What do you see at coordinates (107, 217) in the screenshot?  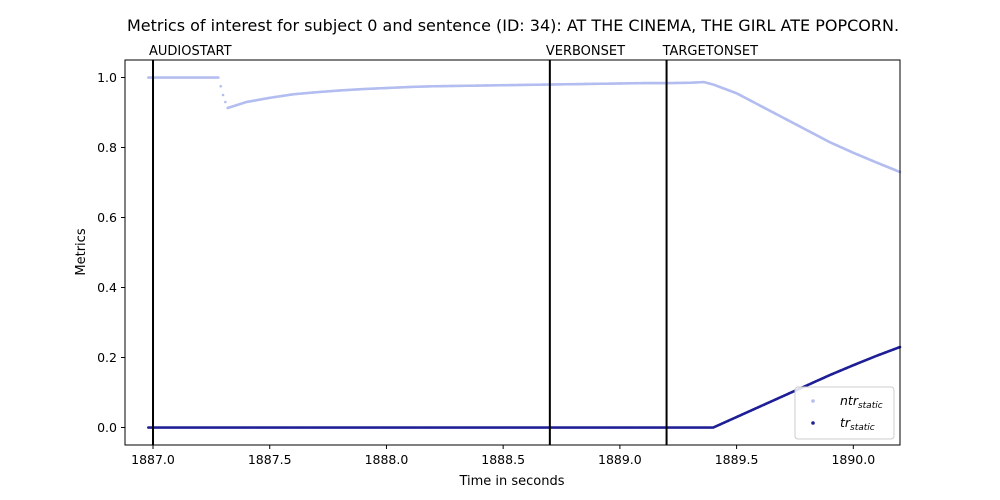 I see `y-tick-label: 0.6` at bounding box center [107, 217].